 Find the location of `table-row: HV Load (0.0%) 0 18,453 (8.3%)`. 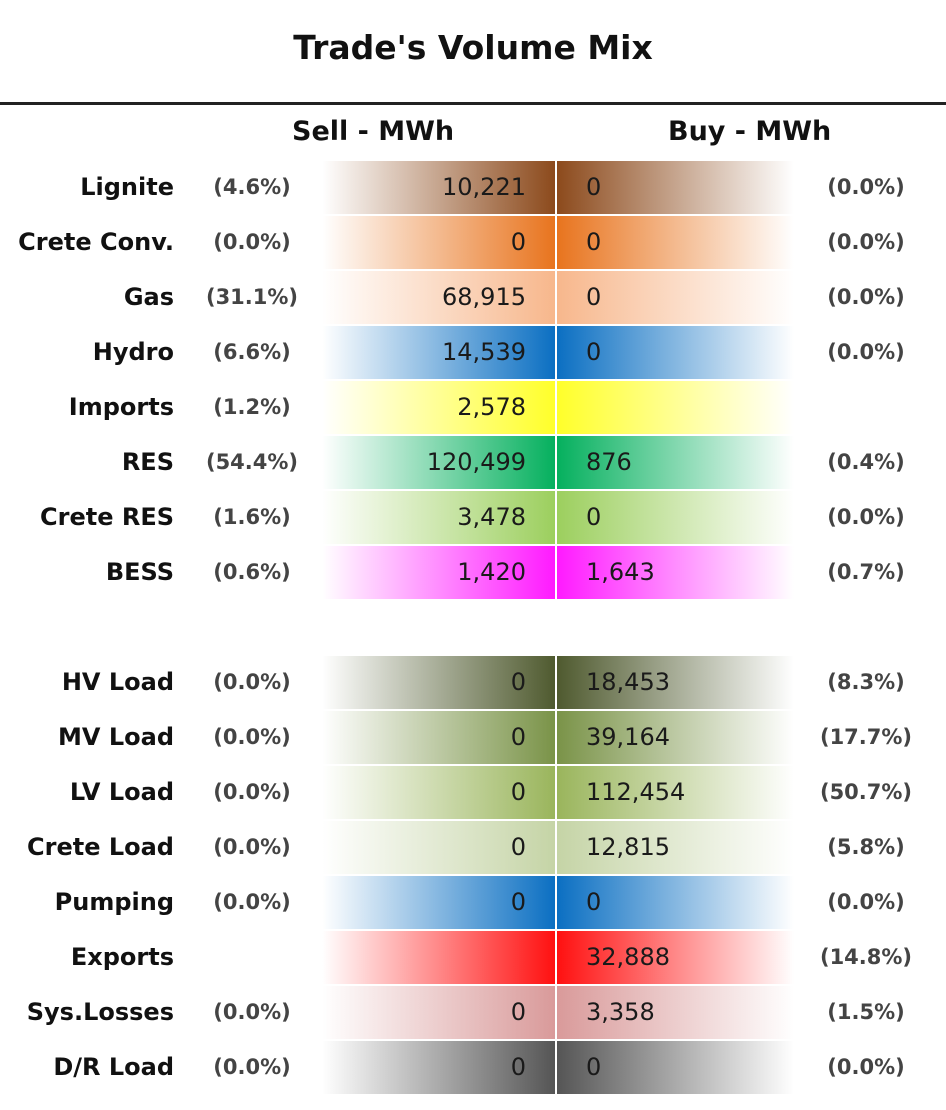

table-row: HV Load (0.0%) 0 18,453 (8.3%) is located at coordinates (473, 682).